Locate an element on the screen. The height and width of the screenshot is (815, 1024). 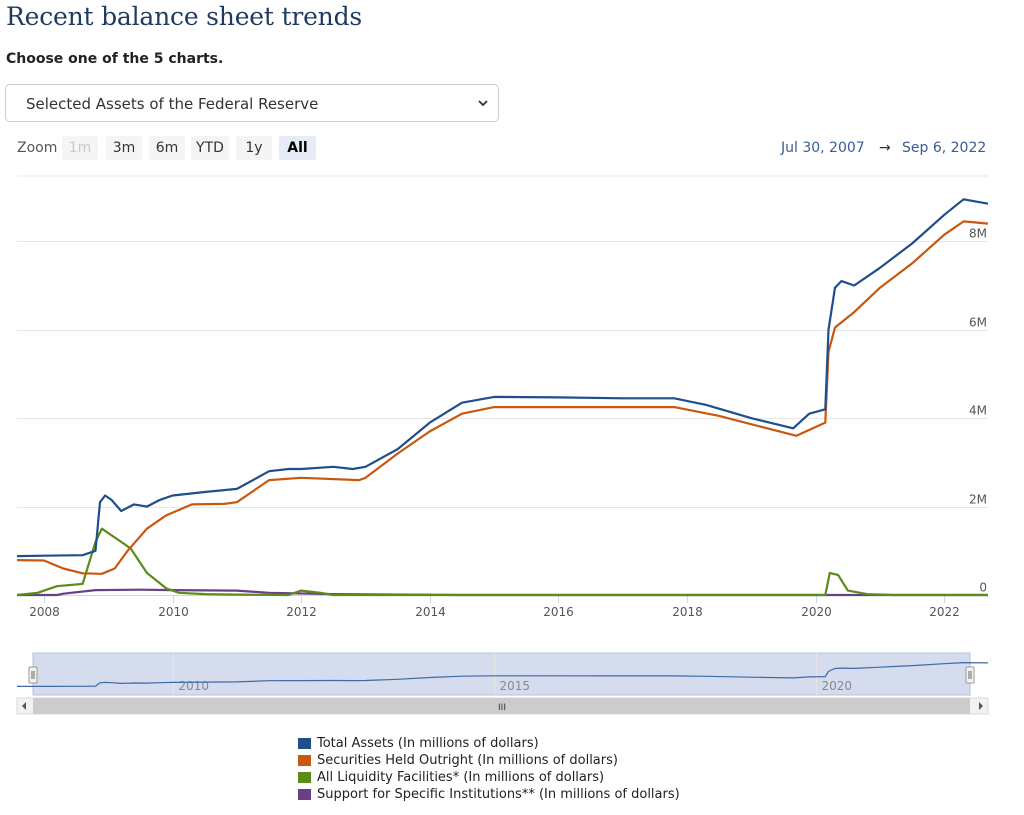
navigator-right-handle is located at coordinates (970, 675).